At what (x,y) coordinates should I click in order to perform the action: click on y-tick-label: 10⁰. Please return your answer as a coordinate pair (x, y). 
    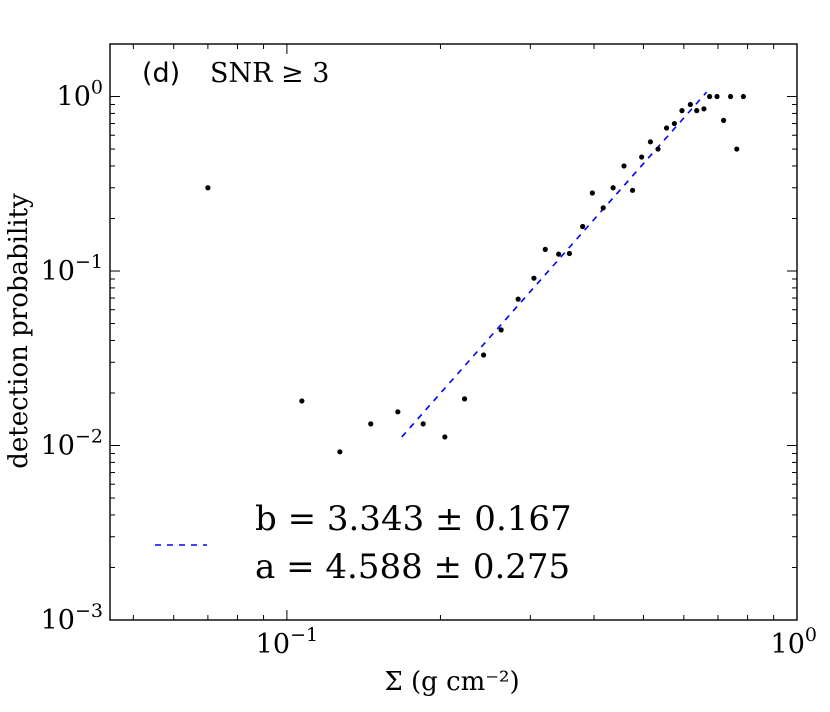
    Looking at the image, I should click on (80, 95).